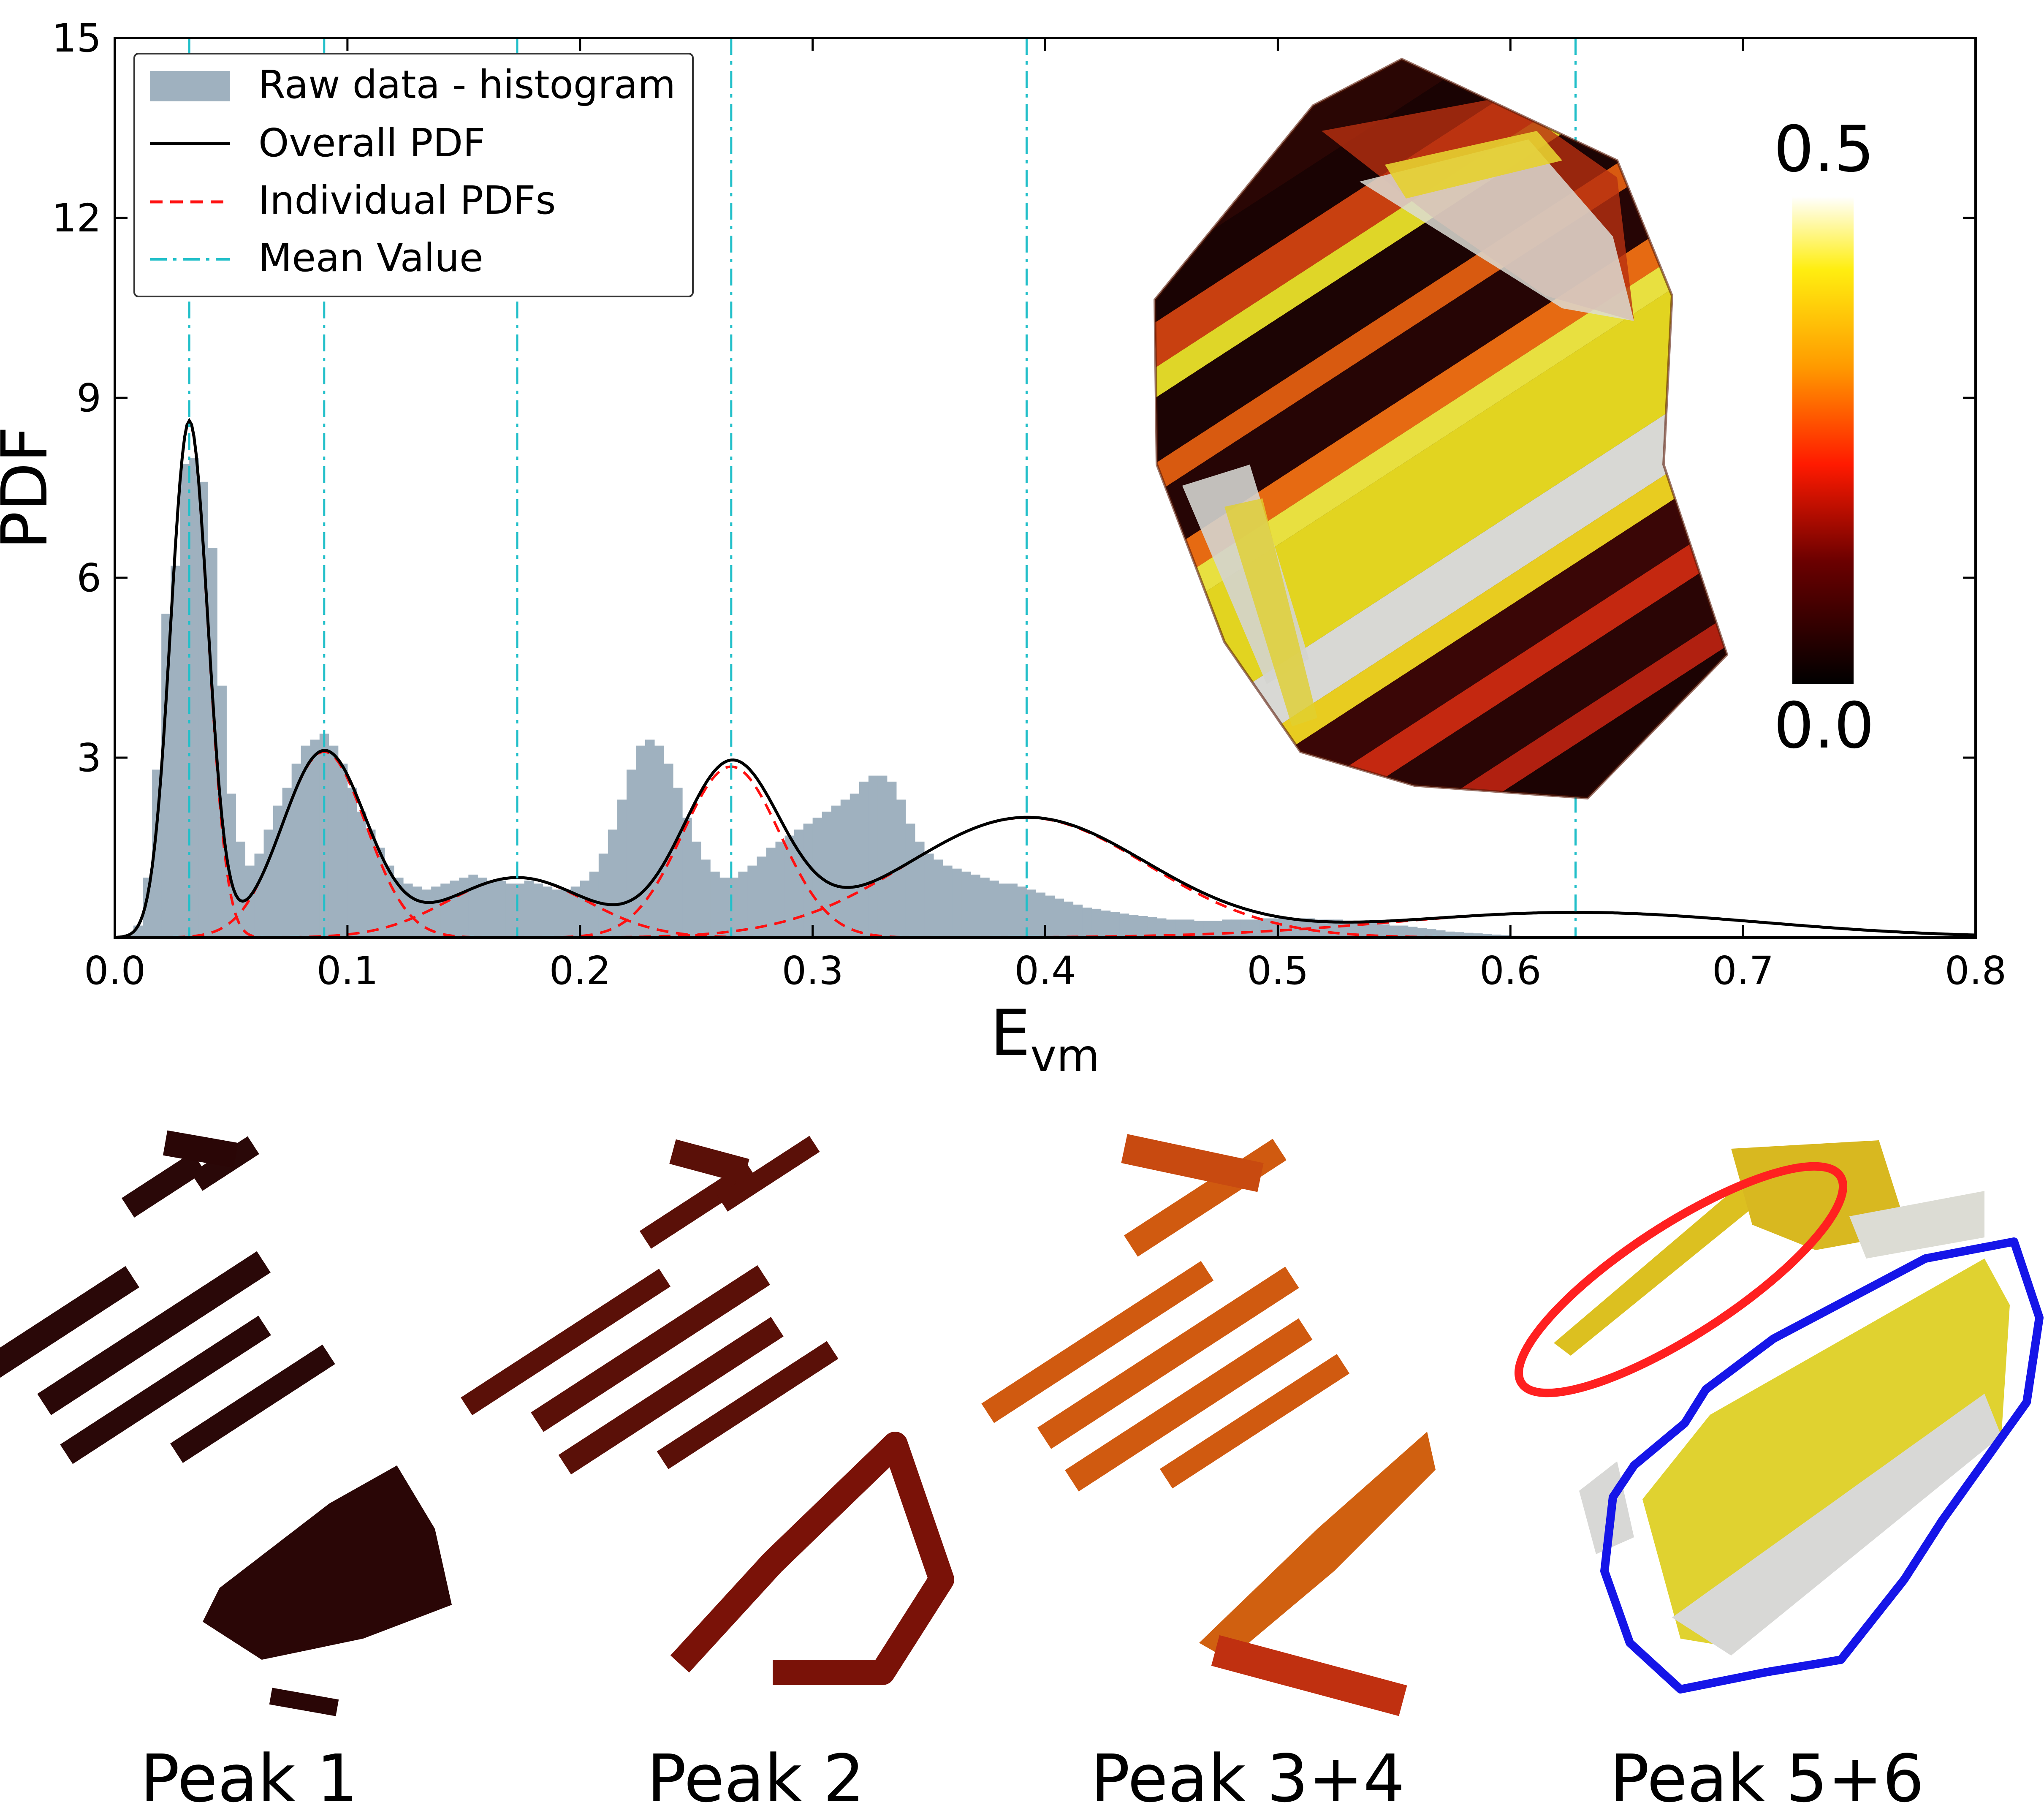  I want to click on x-tick-label: 0.1, so click(348, 970).